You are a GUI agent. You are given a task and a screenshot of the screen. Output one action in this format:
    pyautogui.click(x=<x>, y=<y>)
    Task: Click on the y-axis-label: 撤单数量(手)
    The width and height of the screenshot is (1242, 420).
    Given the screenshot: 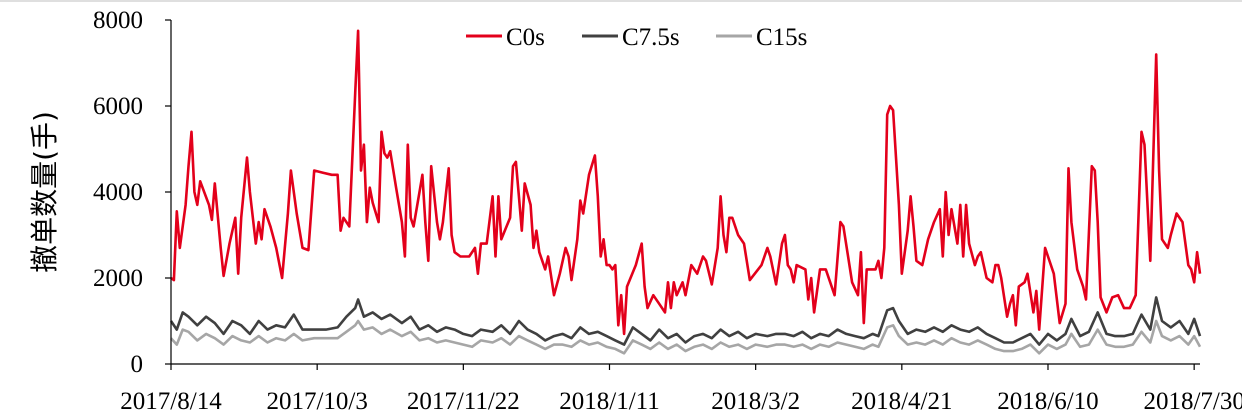 What is the action you would take?
    pyautogui.click(x=44, y=192)
    